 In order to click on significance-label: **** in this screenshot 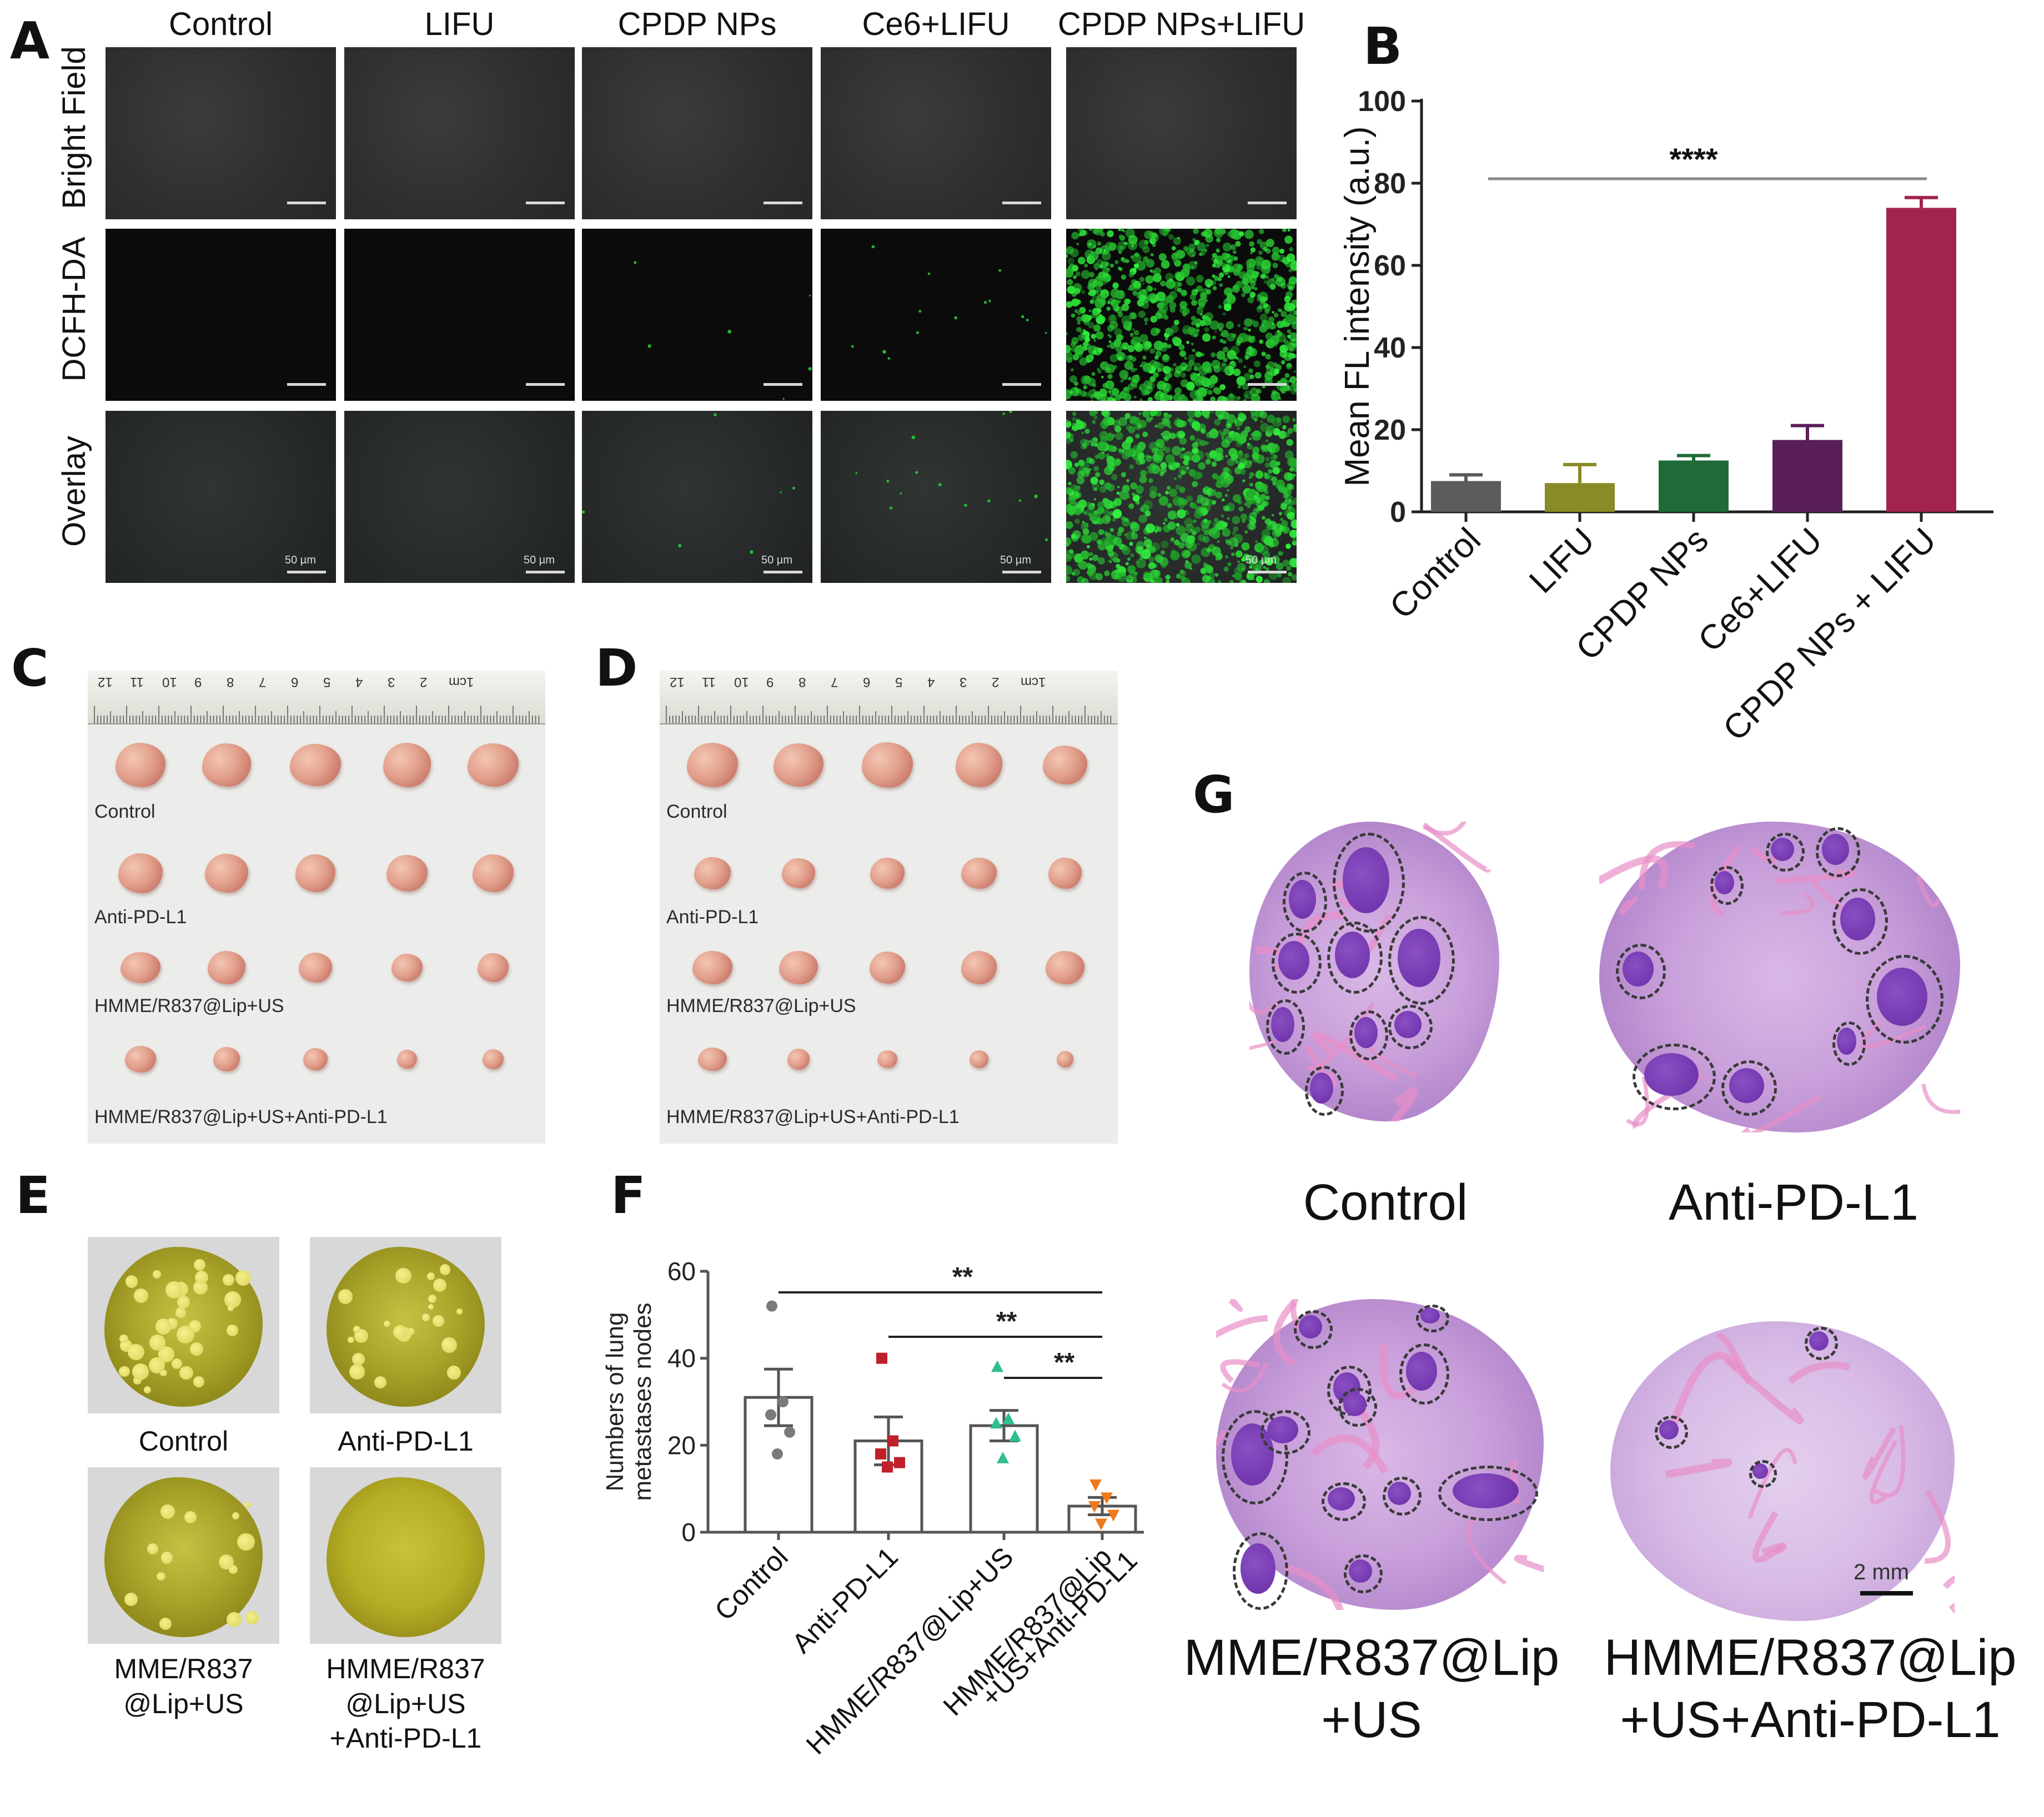, I will do `click(1693, 159)`.